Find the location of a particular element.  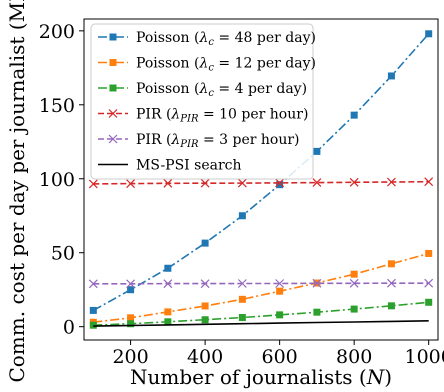

legend-entry: PIR (λPIR = 10 per hour) is located at coordinates (203, 116).